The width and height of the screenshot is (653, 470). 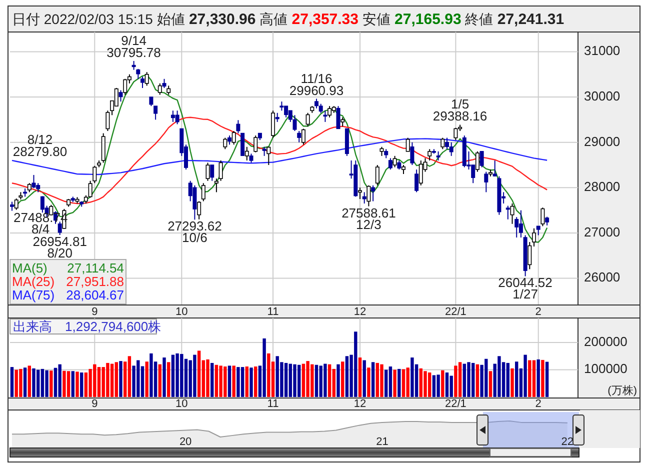 What do you see at coordinates (182, 404) in the screenshot?
I see `x-tick-label: 10` at bounding box center [182, 404].